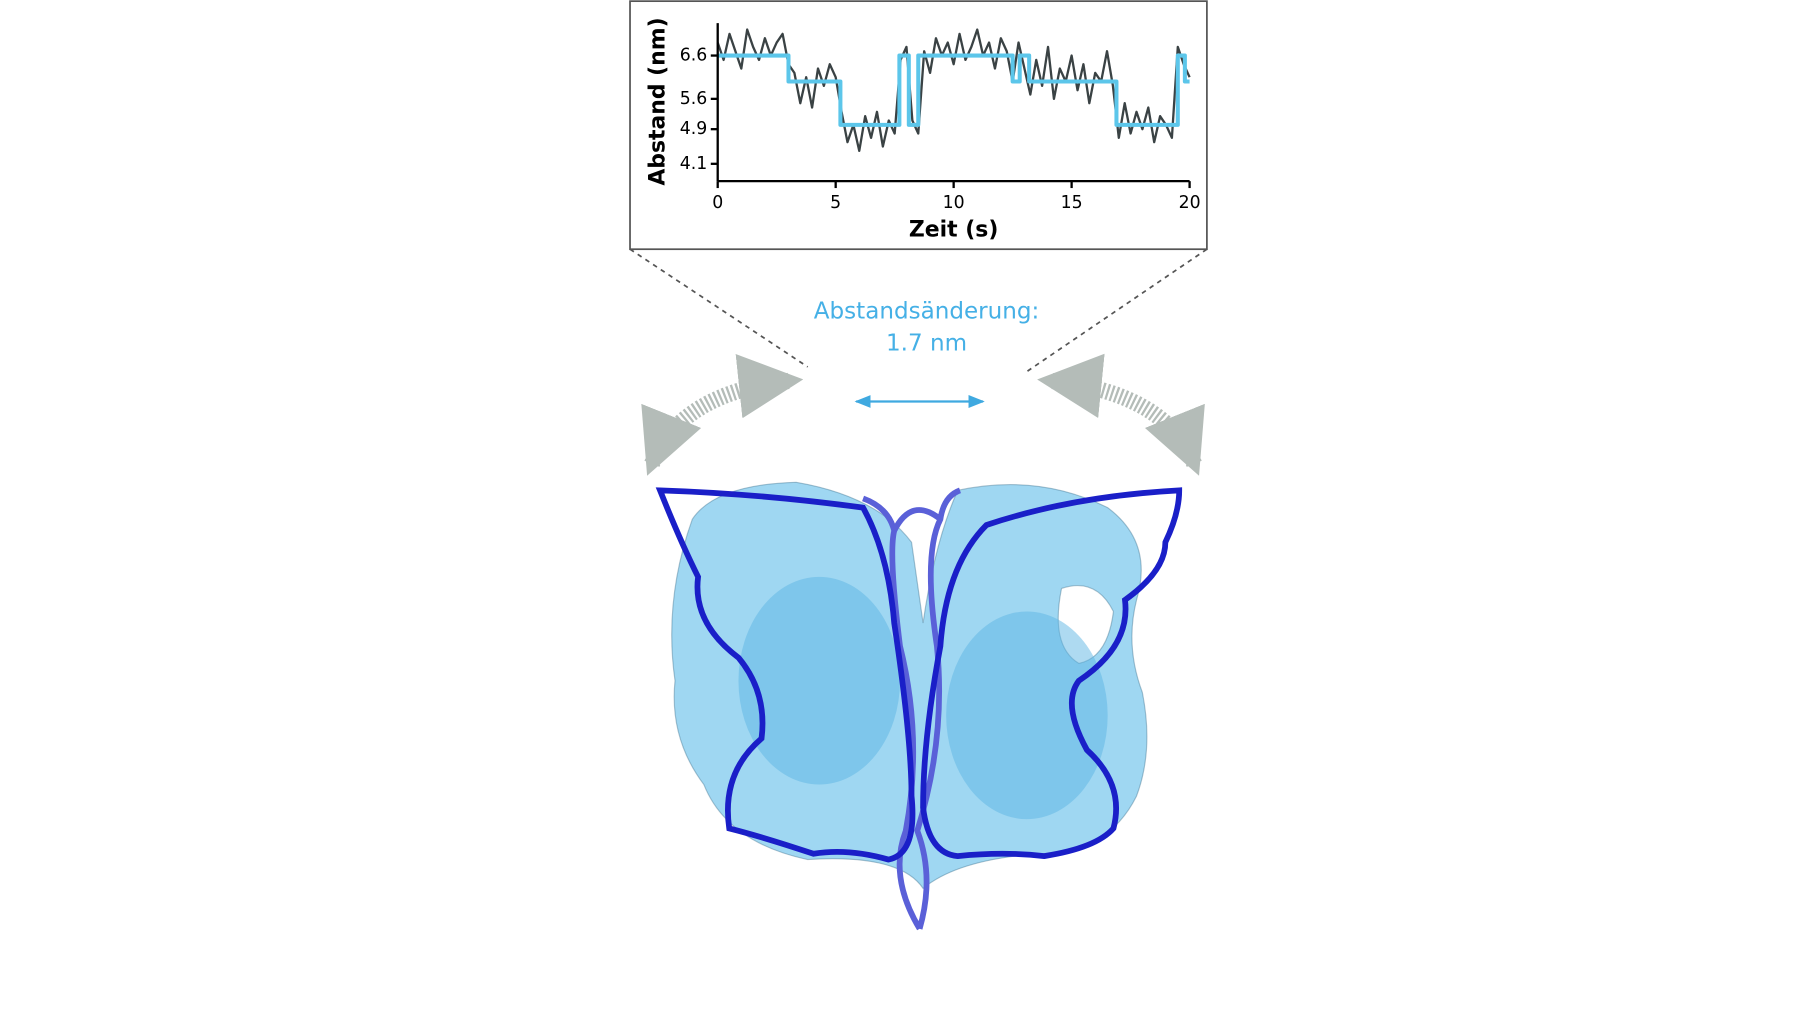 This screenshot has width=1800, height=1013. What do you see at coordinates (658, 101) in the screenshot?
I see `y-axis-title: Abstand (nm)` at bounding box center [658, 101].